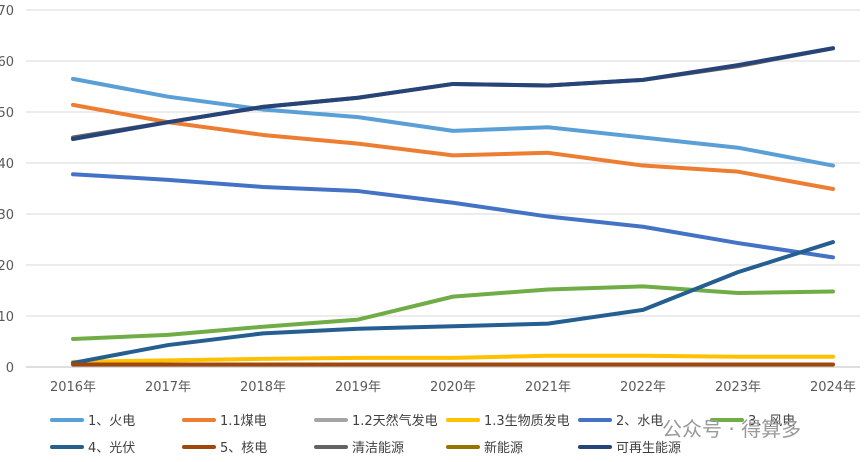 The height and width of the screenshot is (462, 865). Describe the element at coordinates (771, 421) in the screenshot. I see `legend-label: 3、风电` at that location.